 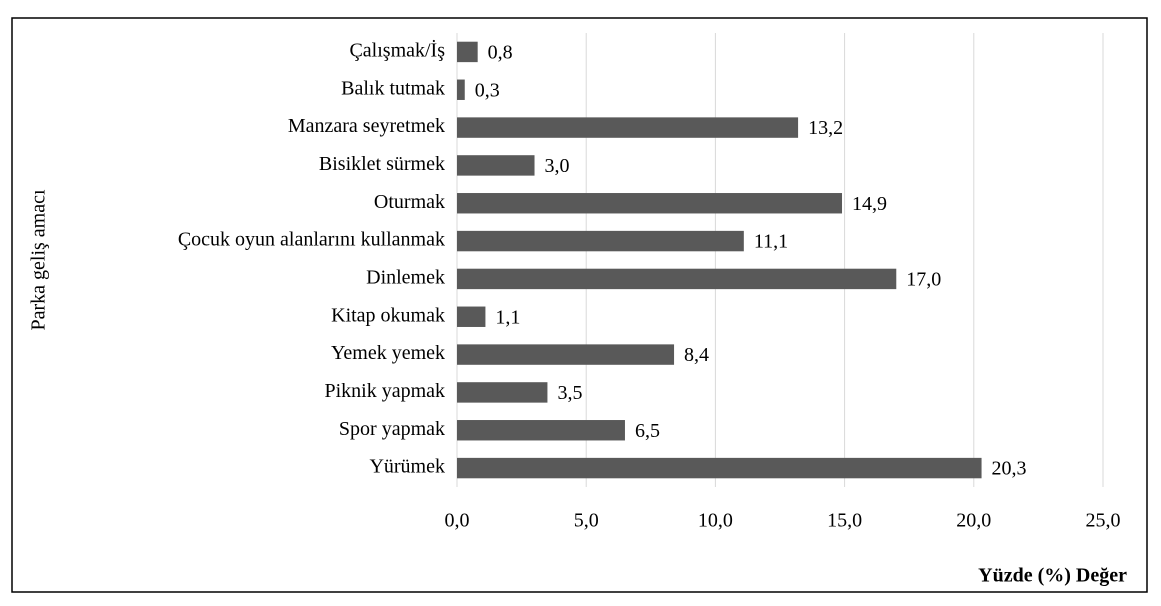 I want to click on y-tick-label: Kitap okumak, so click(x=388, y=315).